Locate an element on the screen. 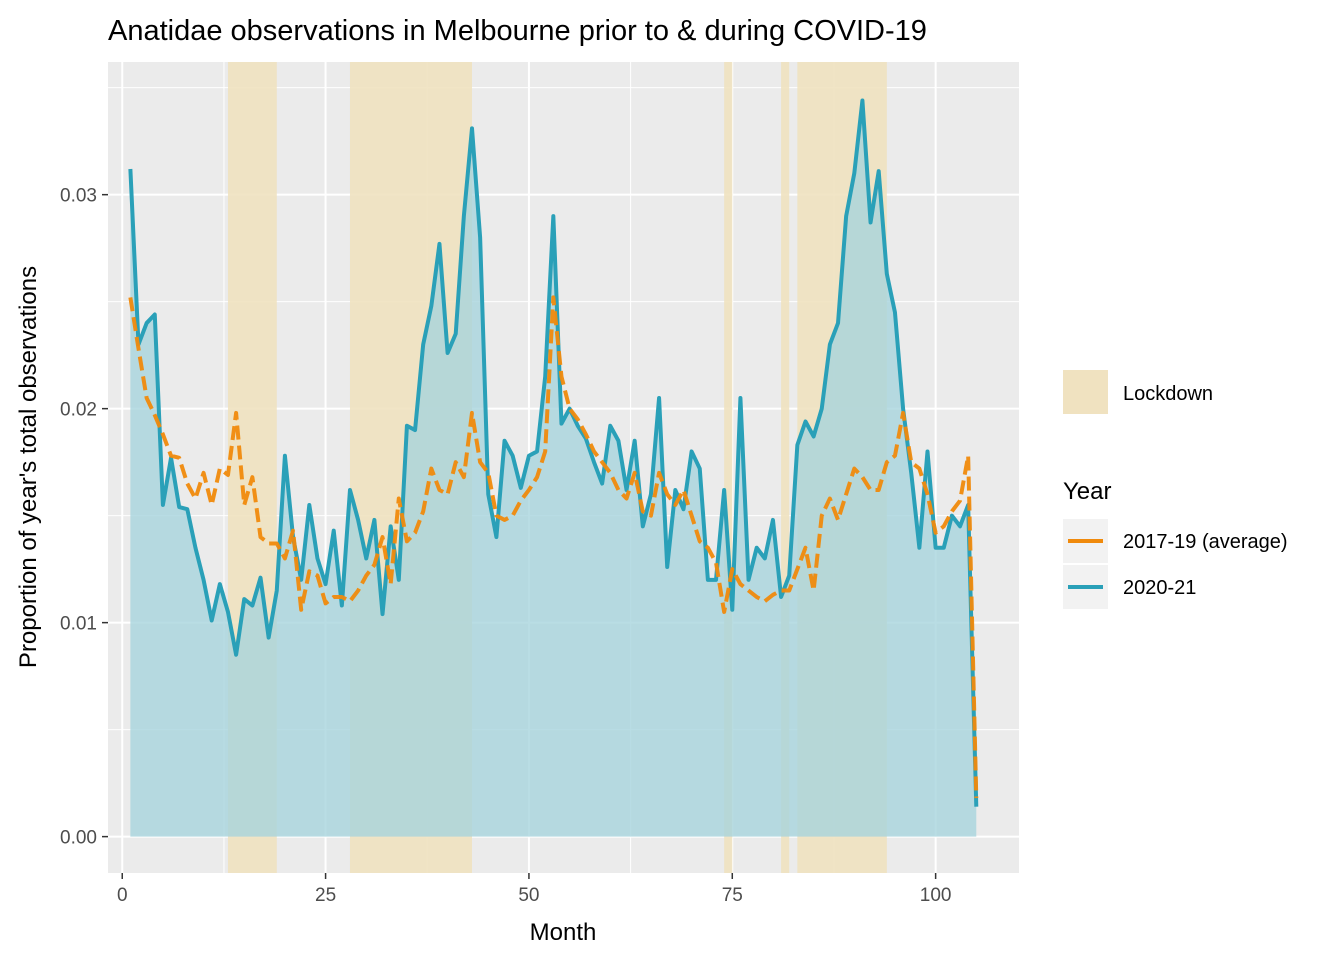  legend-label-2017-19: 2017-19 (average) is located at coordinates (1205, 542).